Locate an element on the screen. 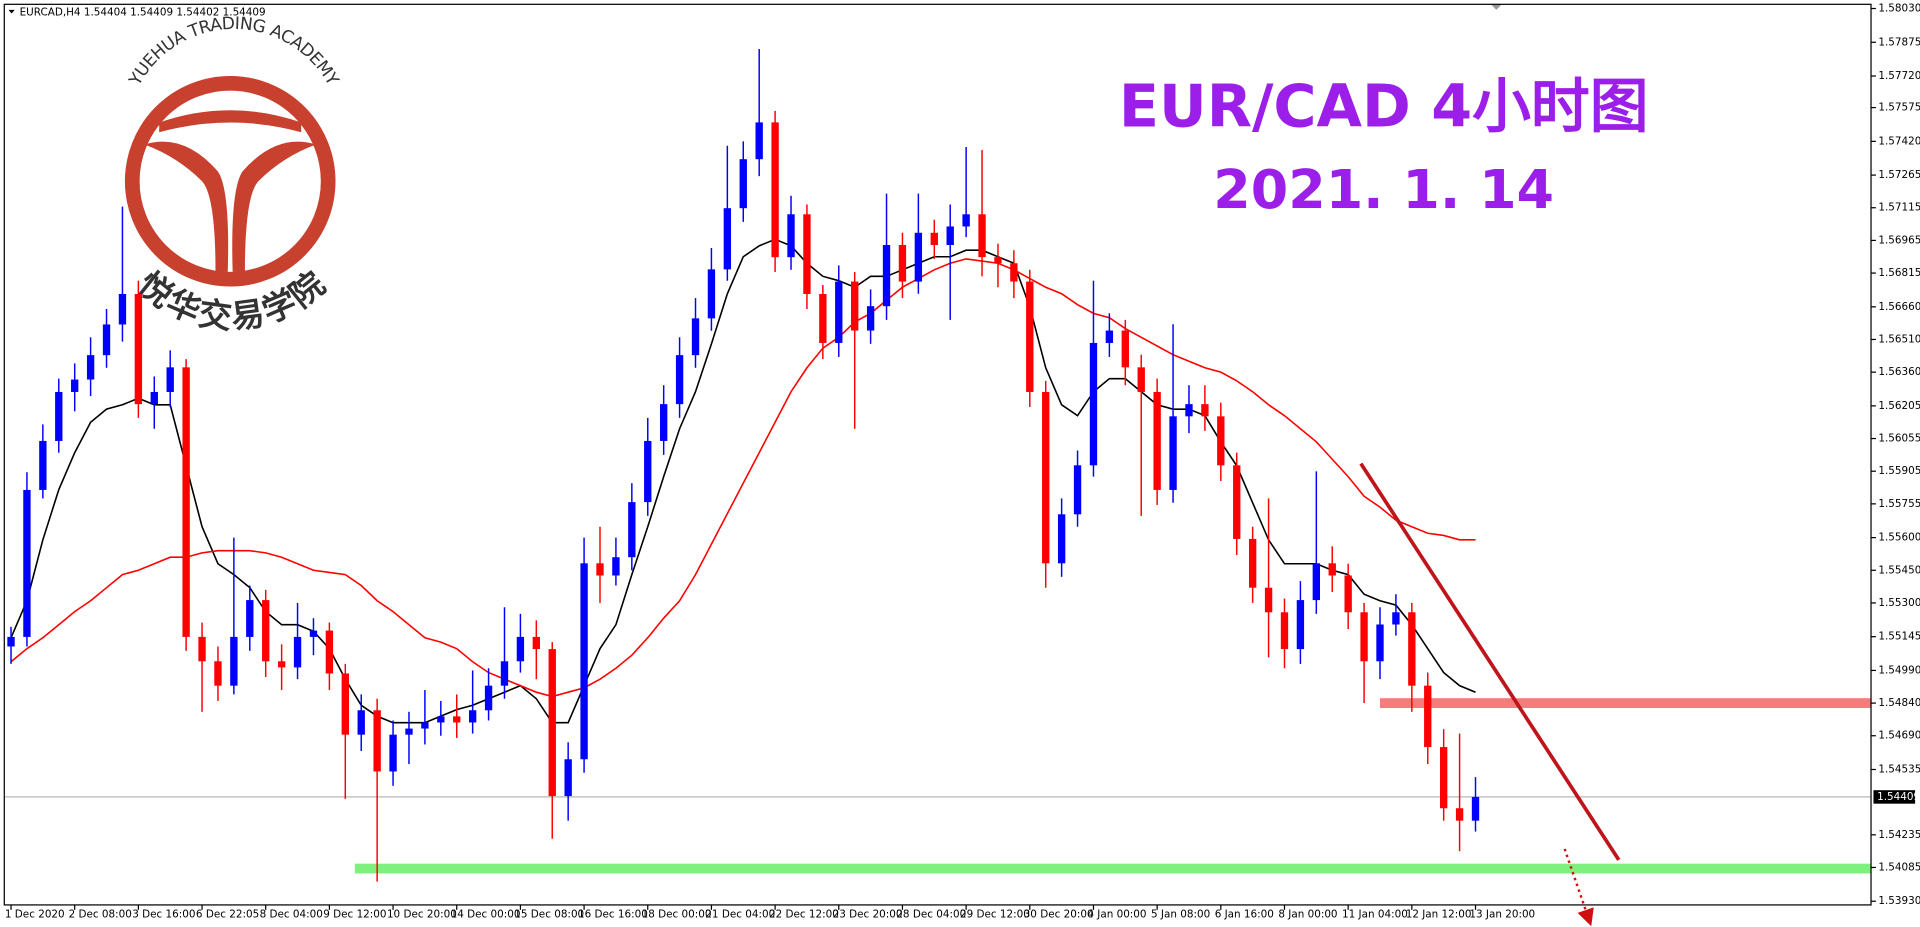 The height and width of the screenshot is (927, 1920). y-tick-label: 1.54235 is located at coordinates (1899, 835).